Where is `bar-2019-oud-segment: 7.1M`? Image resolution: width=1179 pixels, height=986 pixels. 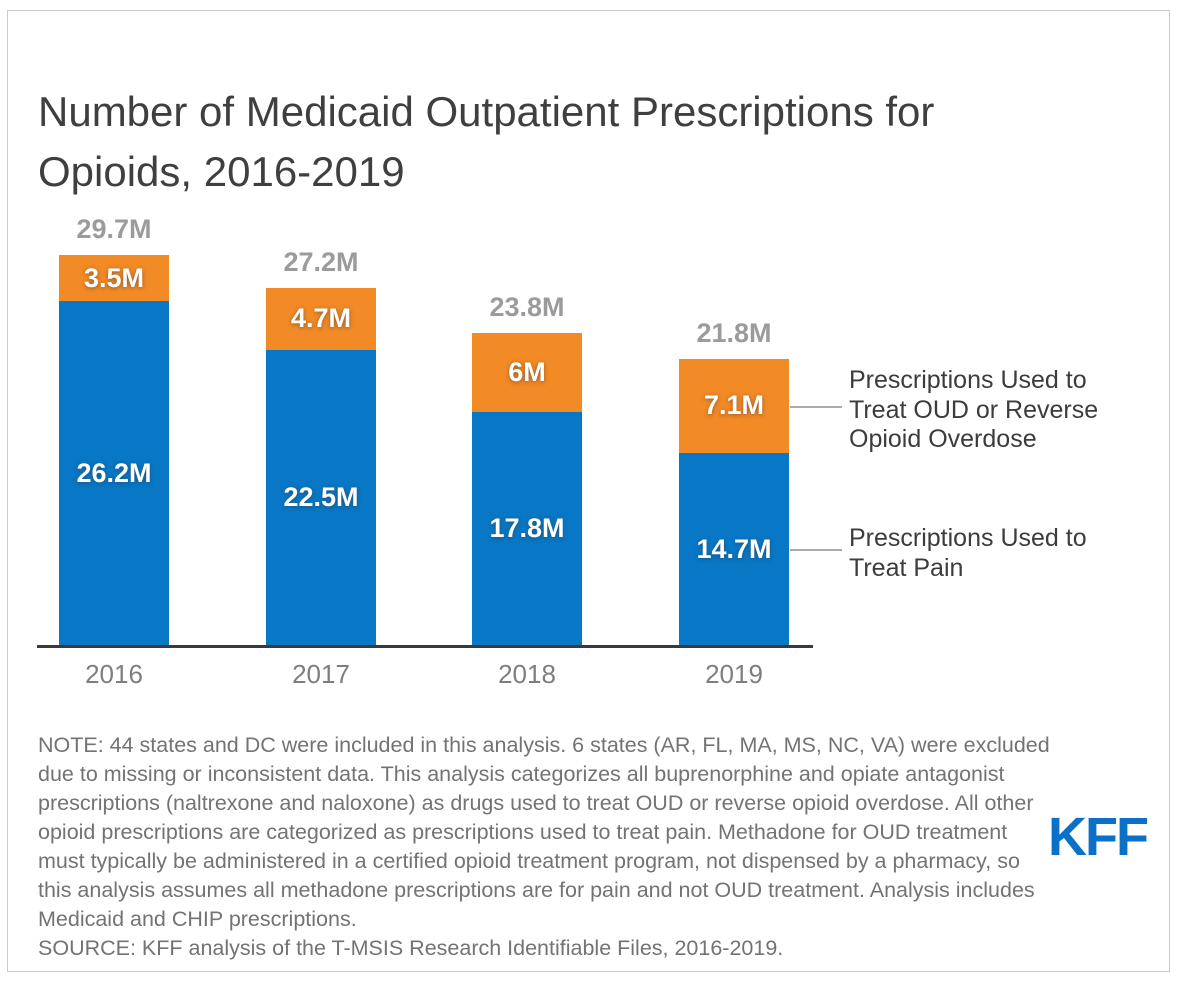 bar-2019-oud-segment: 7.1M is located at coordinates (734, 406).